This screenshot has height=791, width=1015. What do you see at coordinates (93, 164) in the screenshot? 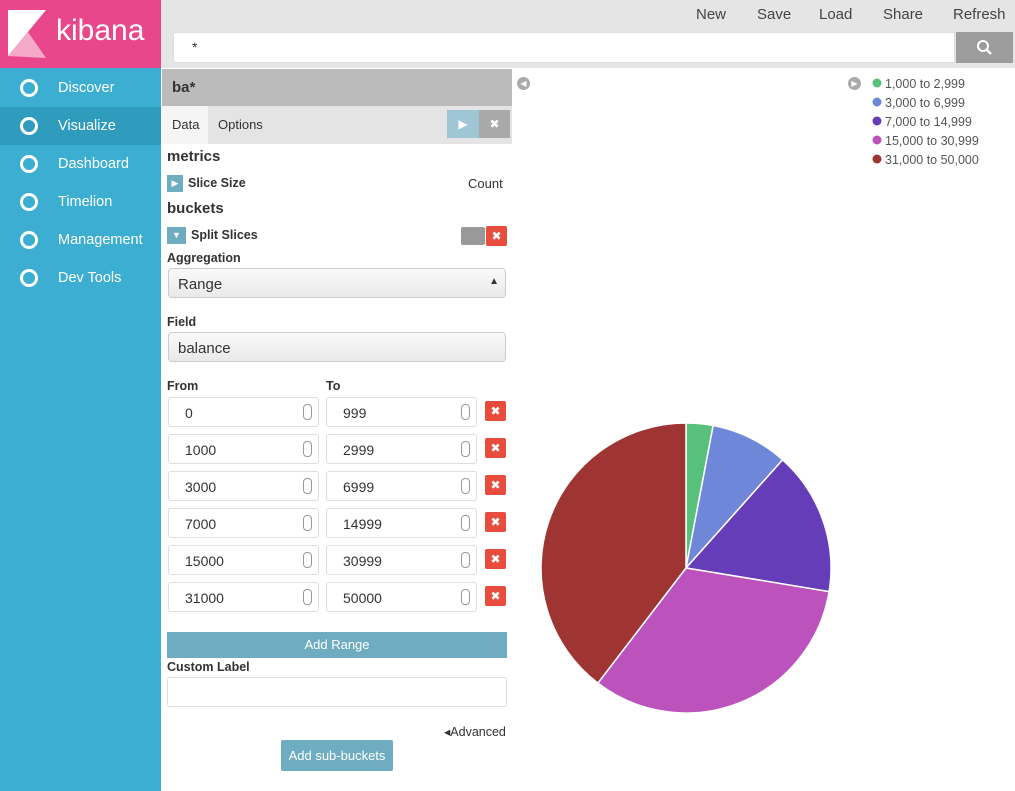
I see `nav-label: Dashboard` at bounding box center [93, 164].